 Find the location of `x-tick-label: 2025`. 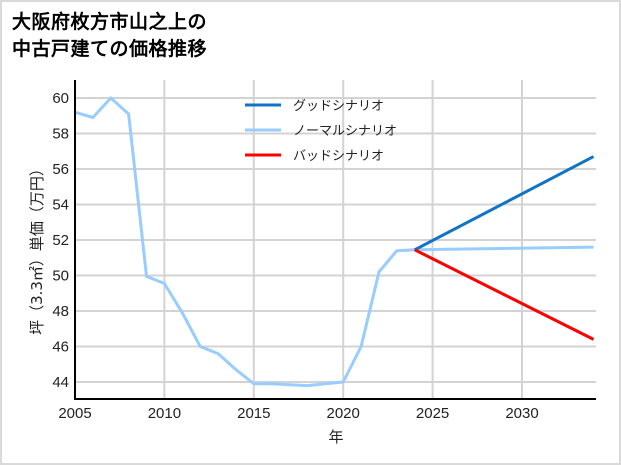

x-tick-label: 2025 is located at coordinates (432, 413).